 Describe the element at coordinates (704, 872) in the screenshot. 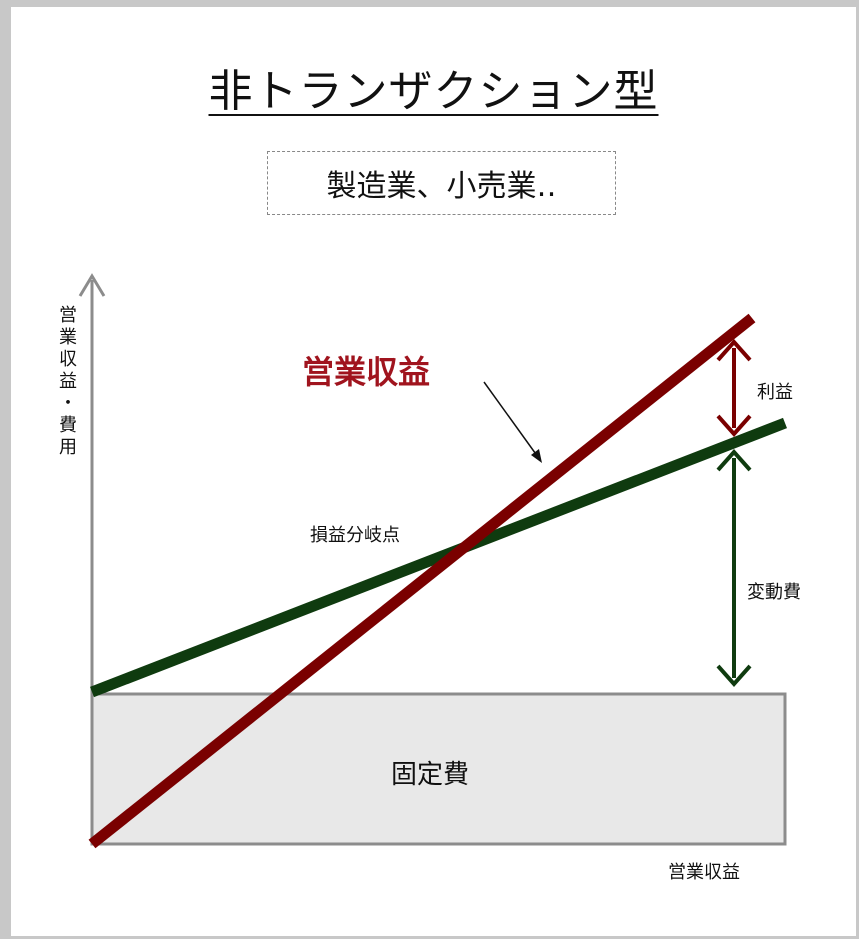

I see `x-axis-label: 営業収益` at that location.